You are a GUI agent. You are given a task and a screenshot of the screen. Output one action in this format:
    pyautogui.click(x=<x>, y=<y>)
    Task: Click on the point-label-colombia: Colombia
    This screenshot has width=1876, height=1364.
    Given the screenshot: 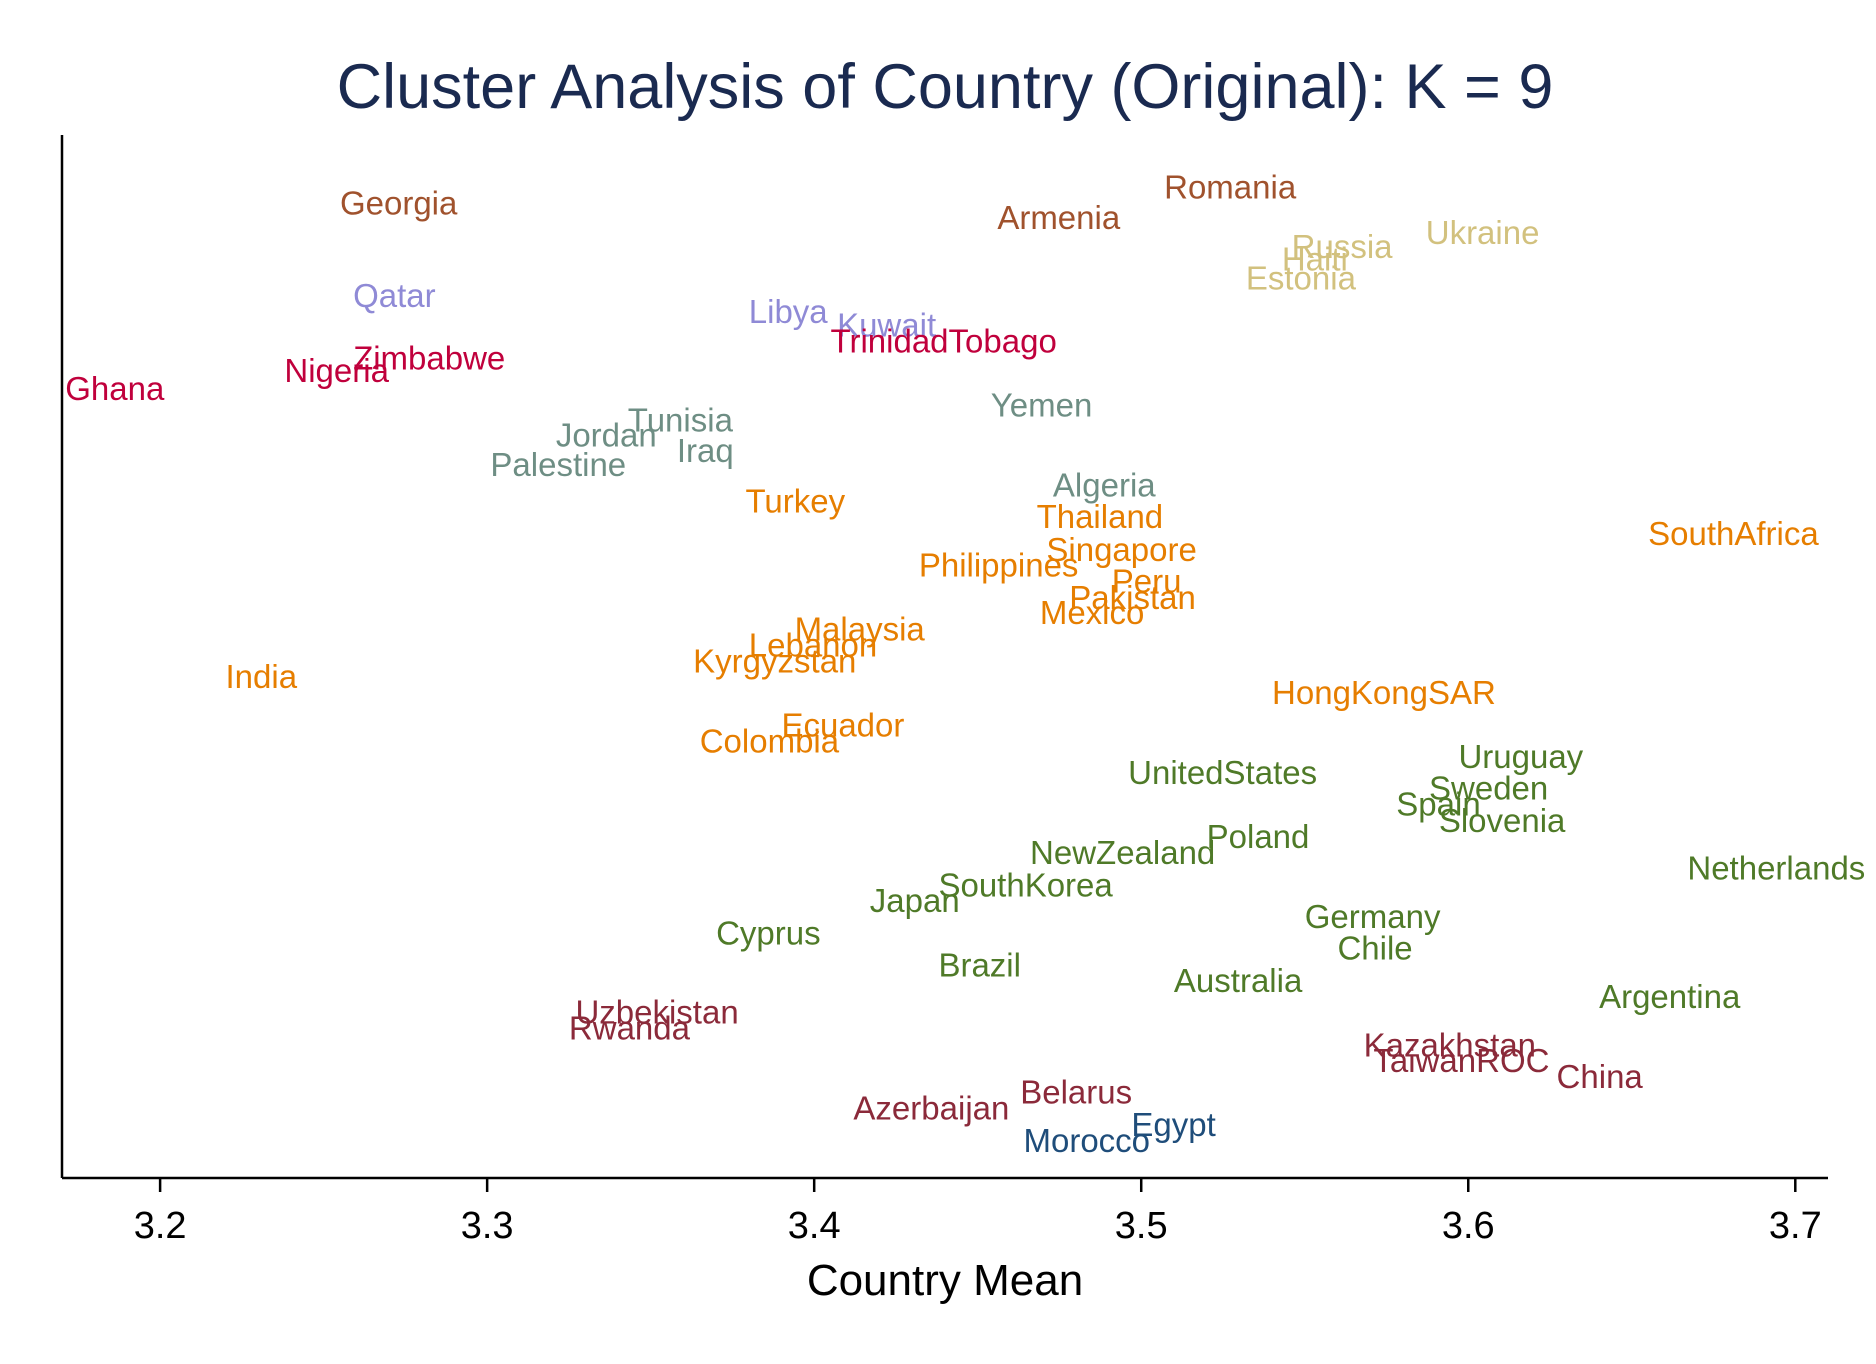 What is the action you would take?
    pyautogui.click(x=770, y=740)
    